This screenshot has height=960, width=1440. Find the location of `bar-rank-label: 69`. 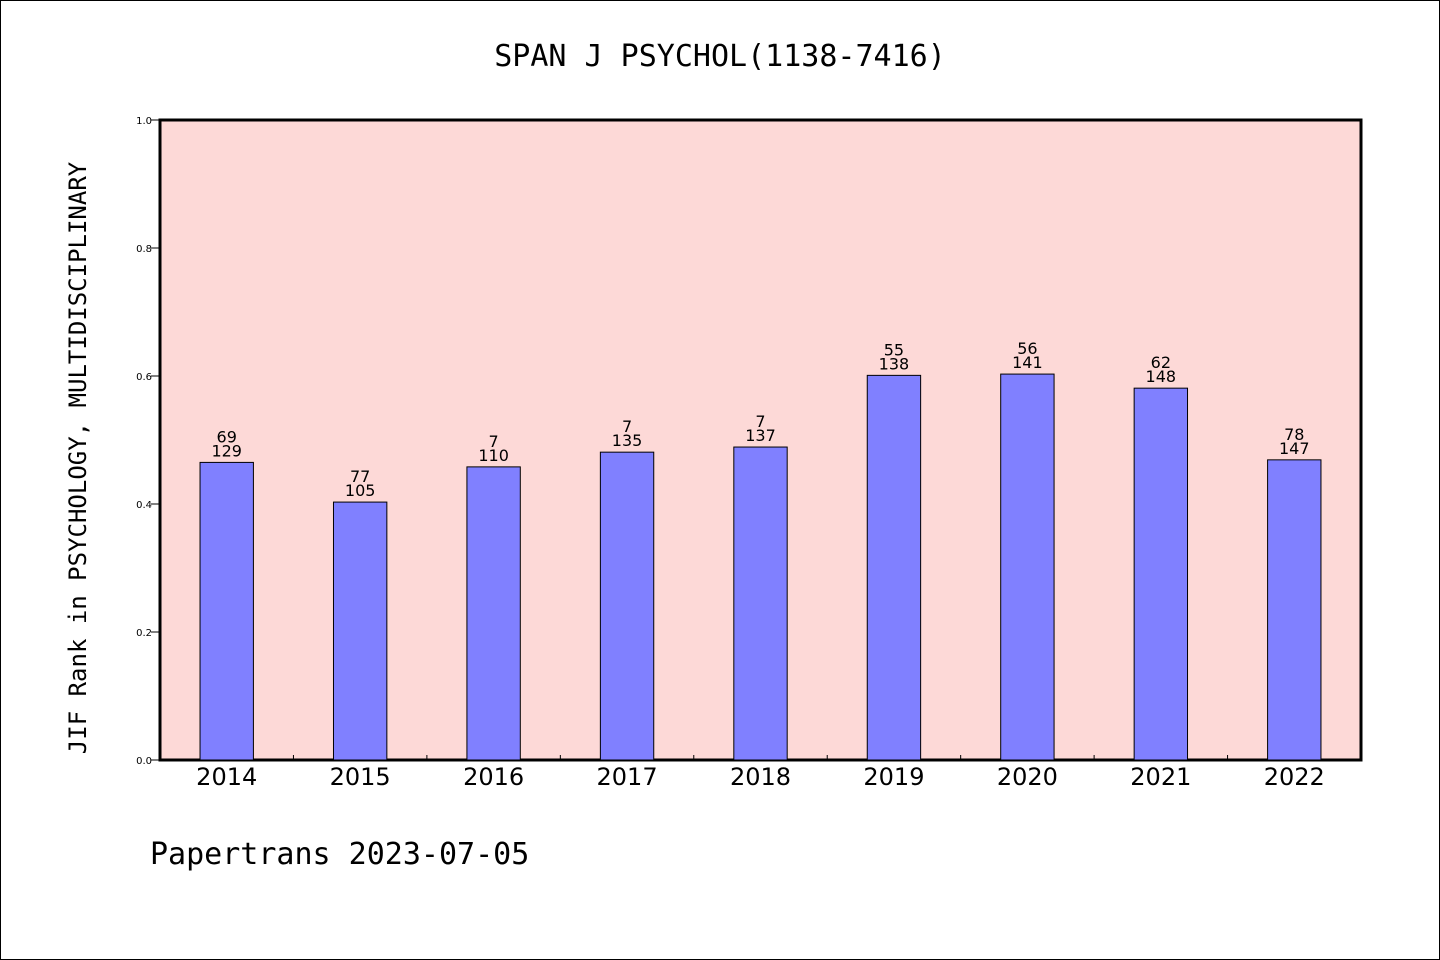

bar-rank-label: 69 is located at coordinates (227, 436).